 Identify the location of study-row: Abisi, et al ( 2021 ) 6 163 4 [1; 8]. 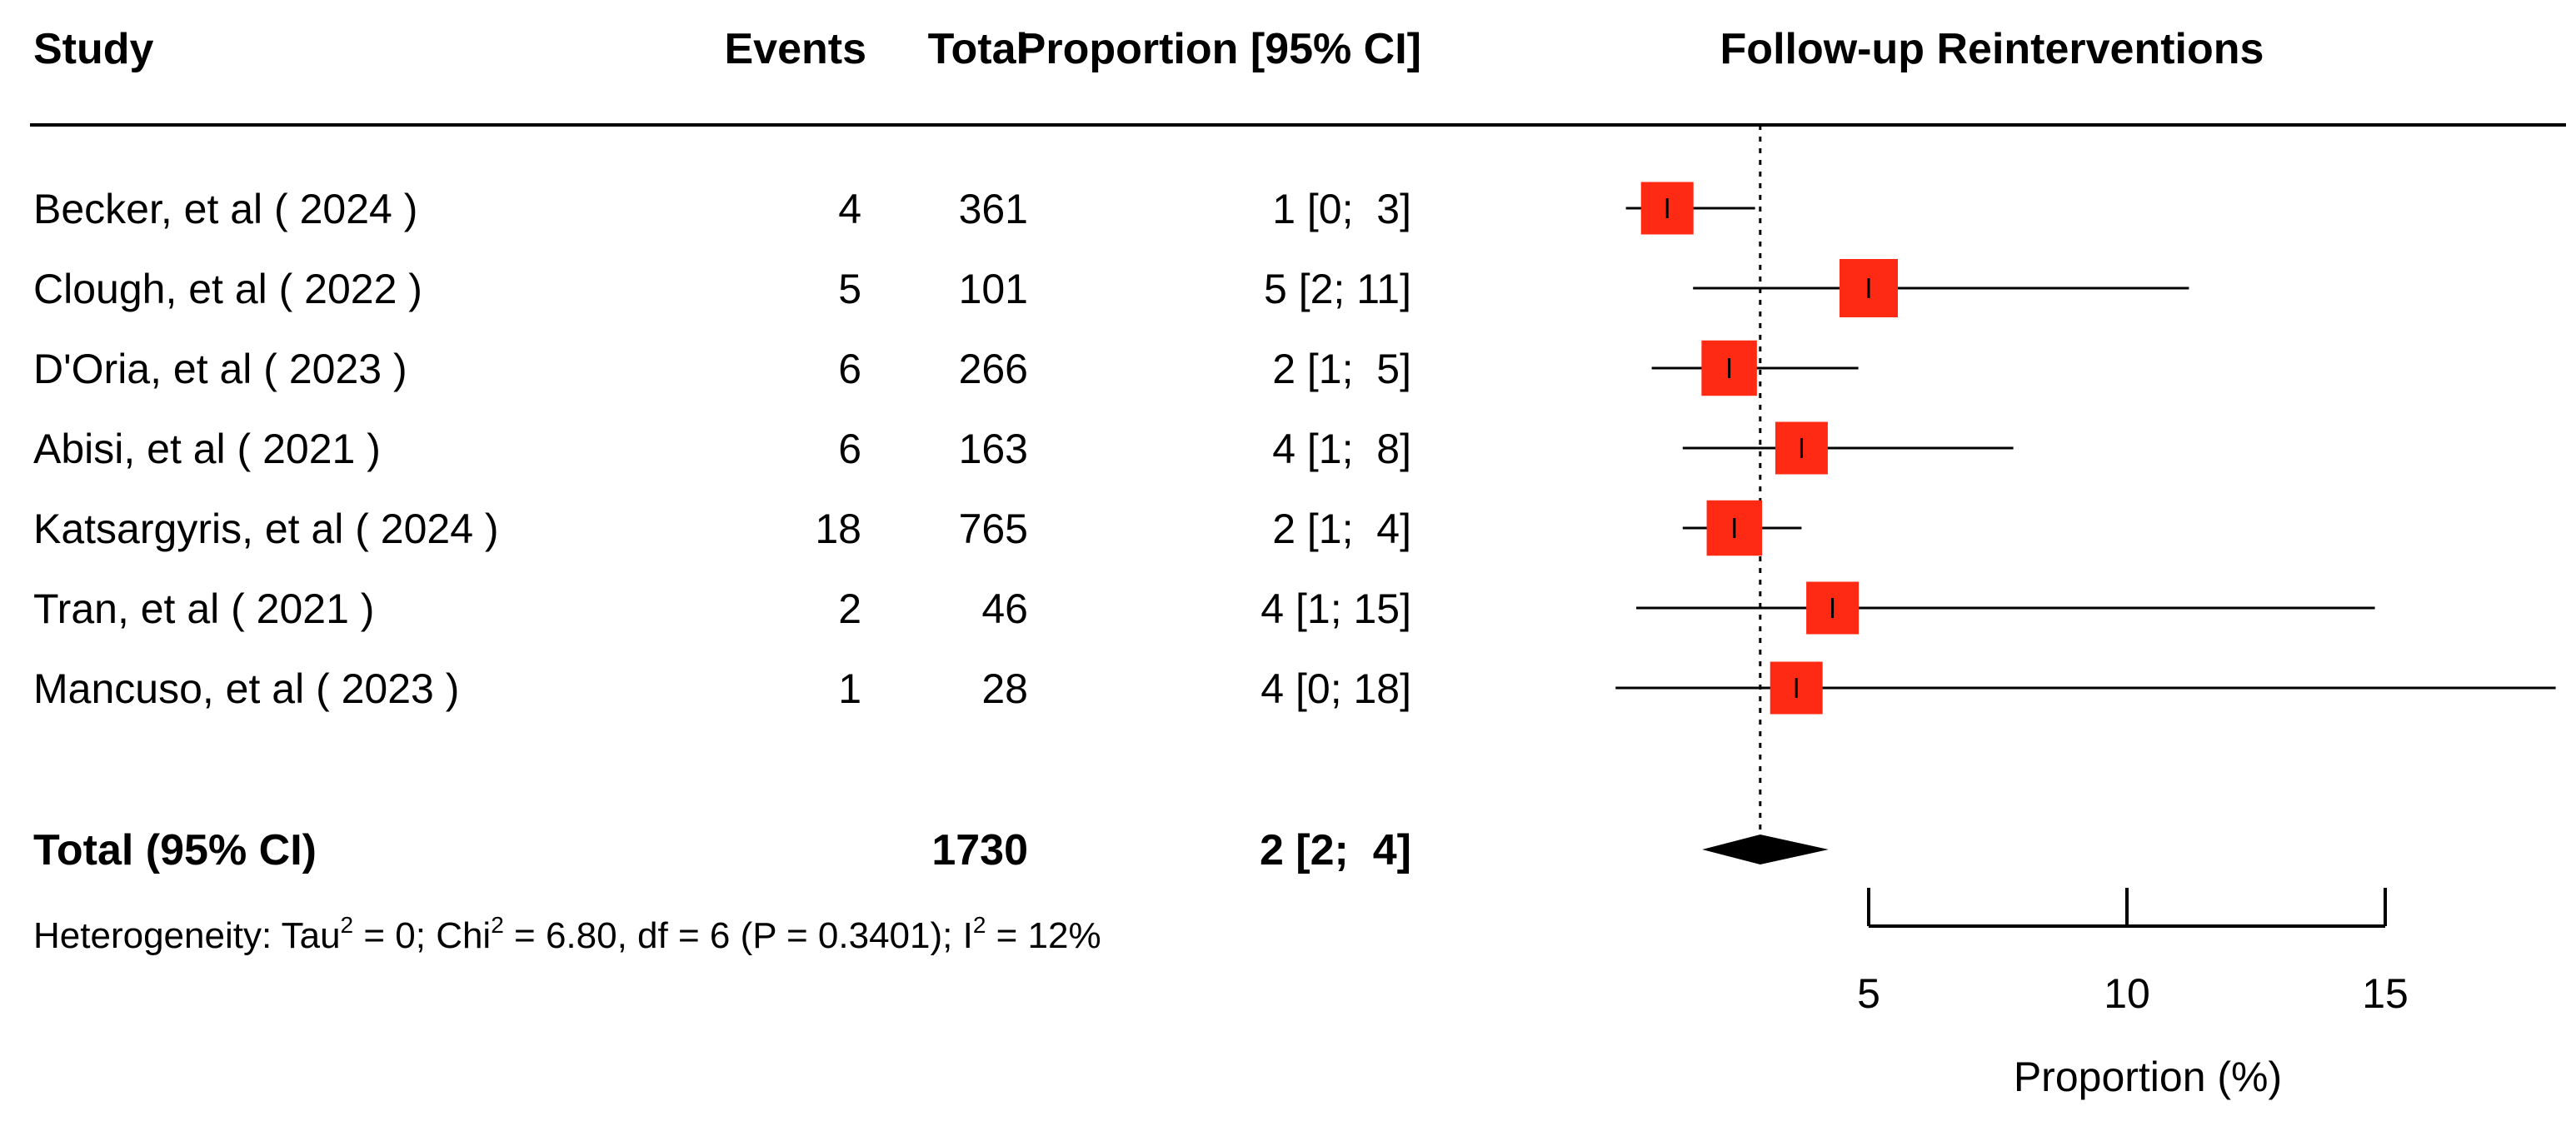
(722, 449).